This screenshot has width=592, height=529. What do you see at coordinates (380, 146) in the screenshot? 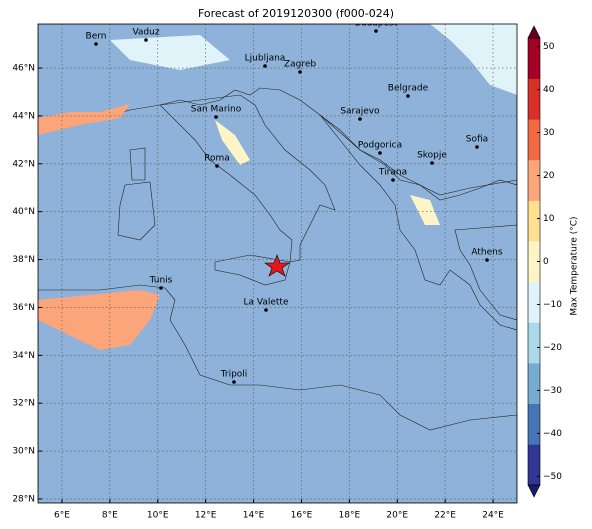
I see `city-label: Podgorica` at bounding box center [380, 146].